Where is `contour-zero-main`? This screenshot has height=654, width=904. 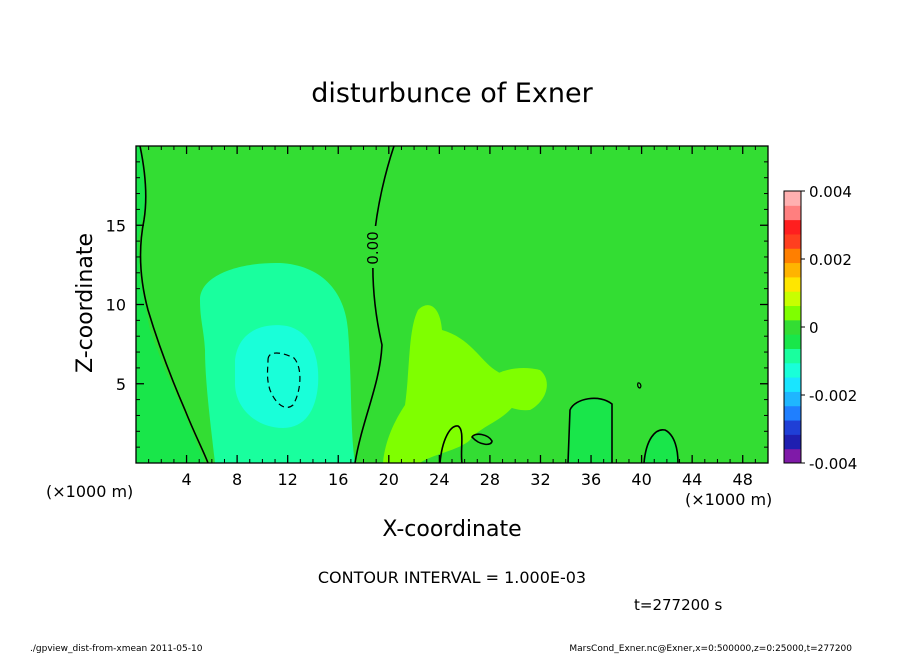 contour-zero-main is located at coordinates (374, 304).